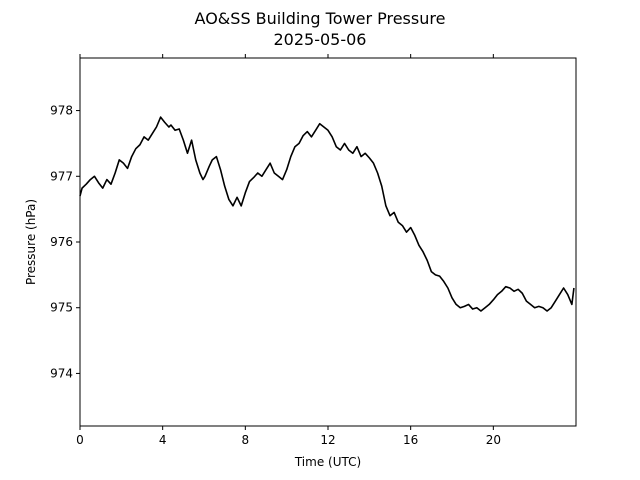 The image size is (640, 480). I want to click on x-tick-label: 8, so click(246, 440).